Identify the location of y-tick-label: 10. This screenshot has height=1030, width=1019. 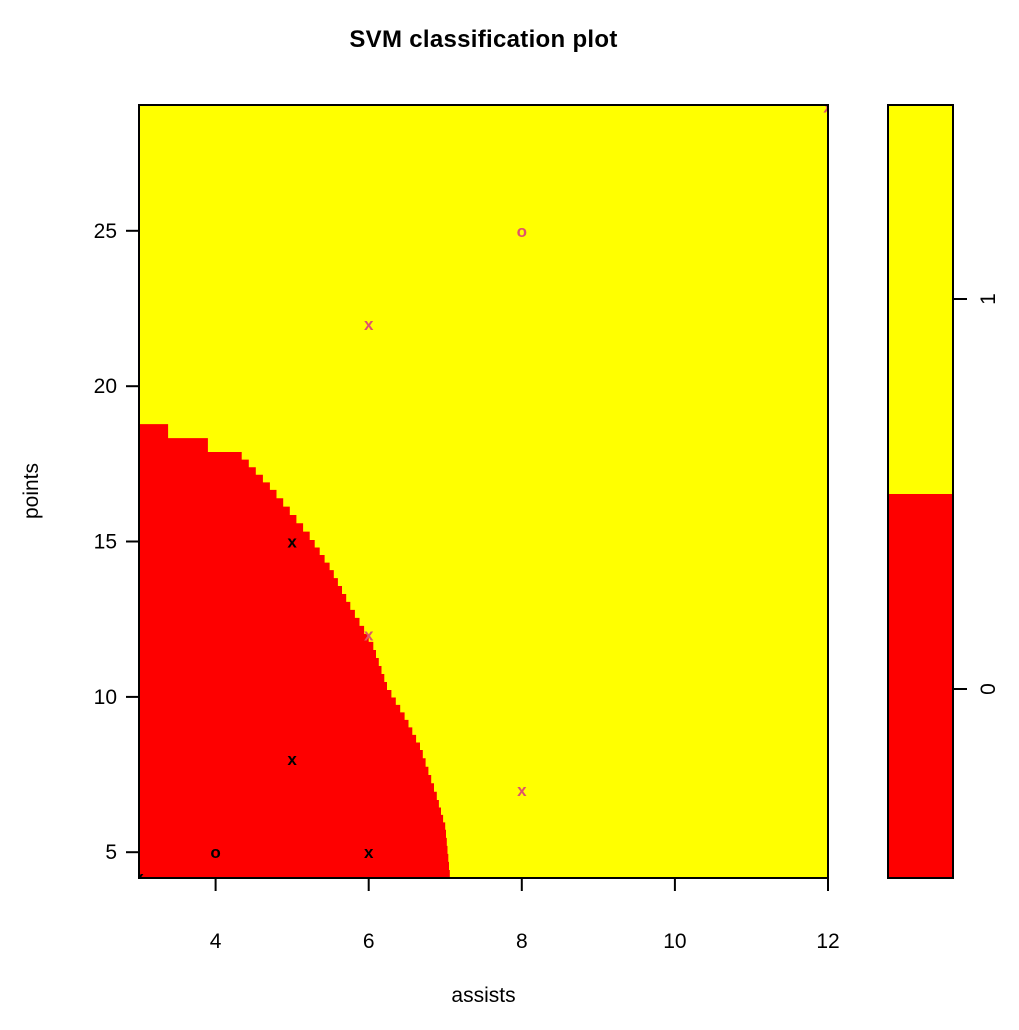
(105, 697).